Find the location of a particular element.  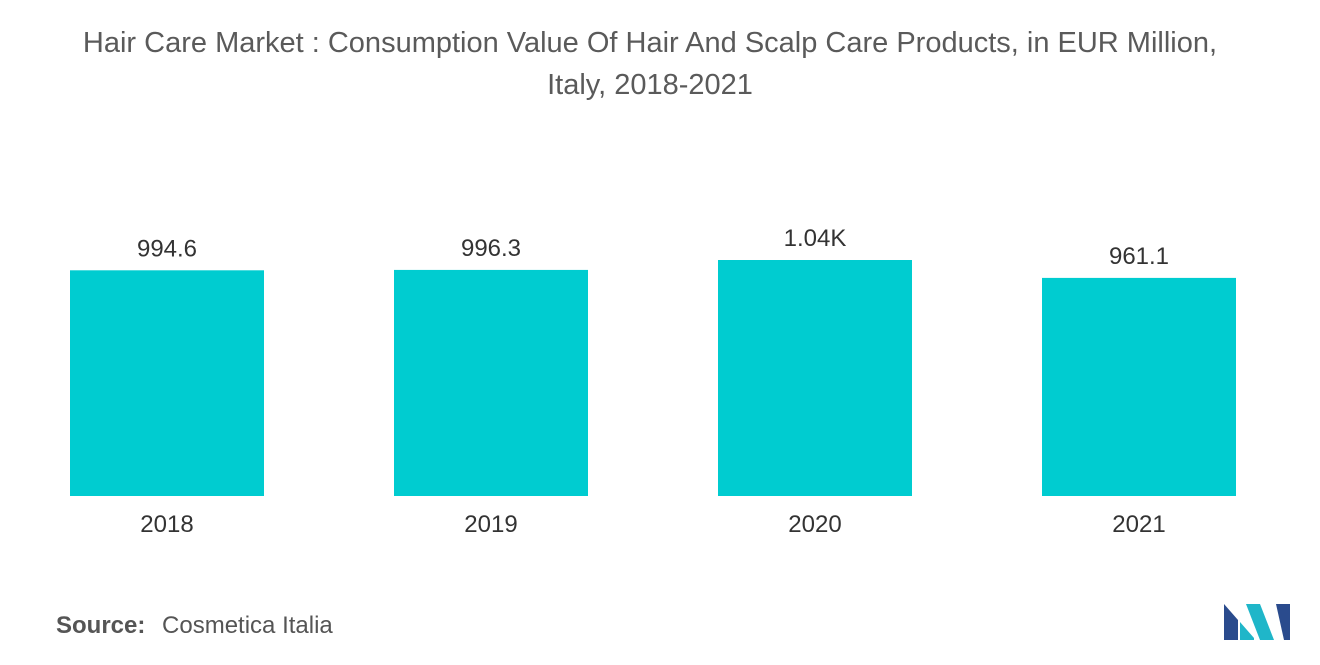

source-note: Source: Cosmetica Italia is located at coordinates (194, 626).